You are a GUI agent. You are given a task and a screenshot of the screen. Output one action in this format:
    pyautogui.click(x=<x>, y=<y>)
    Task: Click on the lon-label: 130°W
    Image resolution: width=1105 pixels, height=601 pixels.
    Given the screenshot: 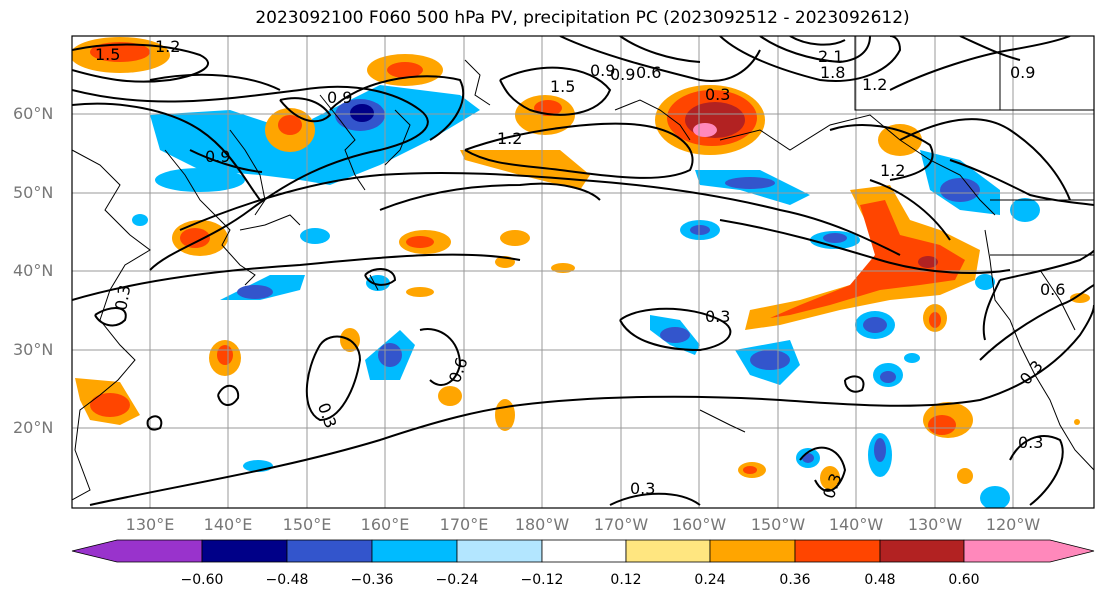 What is the action you would take?
    pyautogui.click(x=935, y=524)
    